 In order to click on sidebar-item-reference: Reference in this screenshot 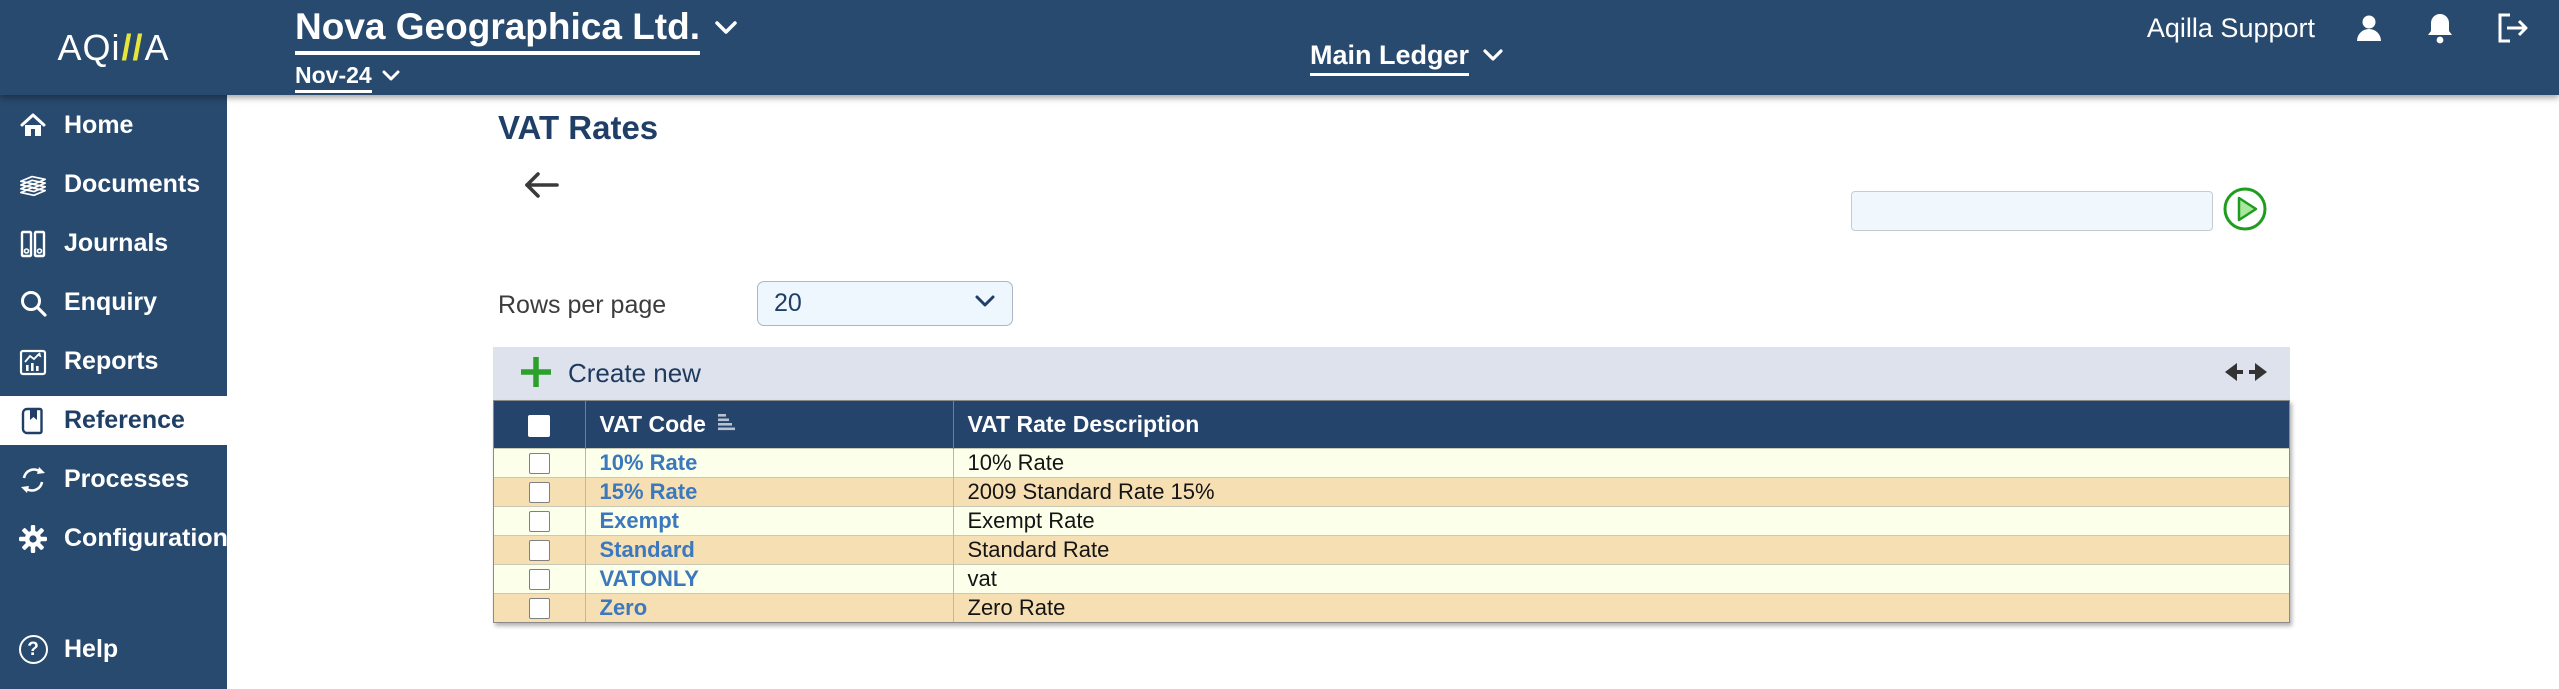, I will do `click(113, 420)`.